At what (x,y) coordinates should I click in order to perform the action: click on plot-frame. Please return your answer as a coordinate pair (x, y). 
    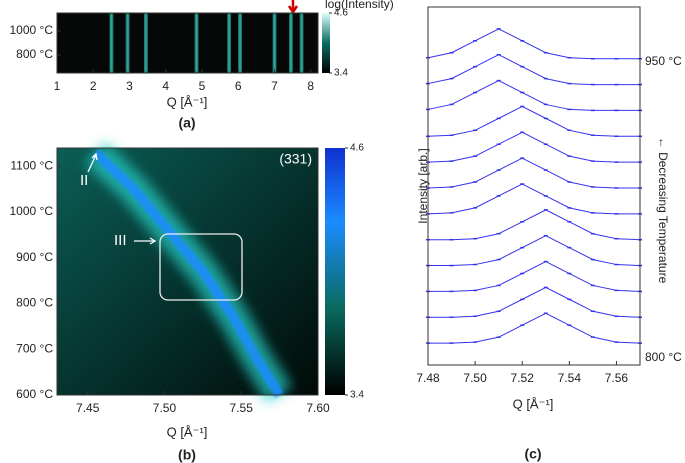
    Looking at the image, I should click on (187, 43).